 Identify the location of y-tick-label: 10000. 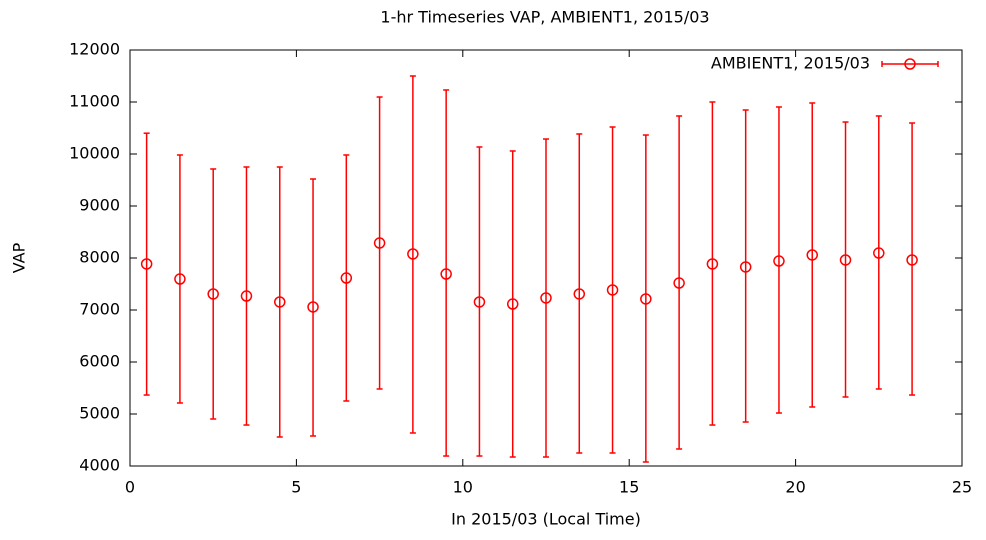
(94, 153).